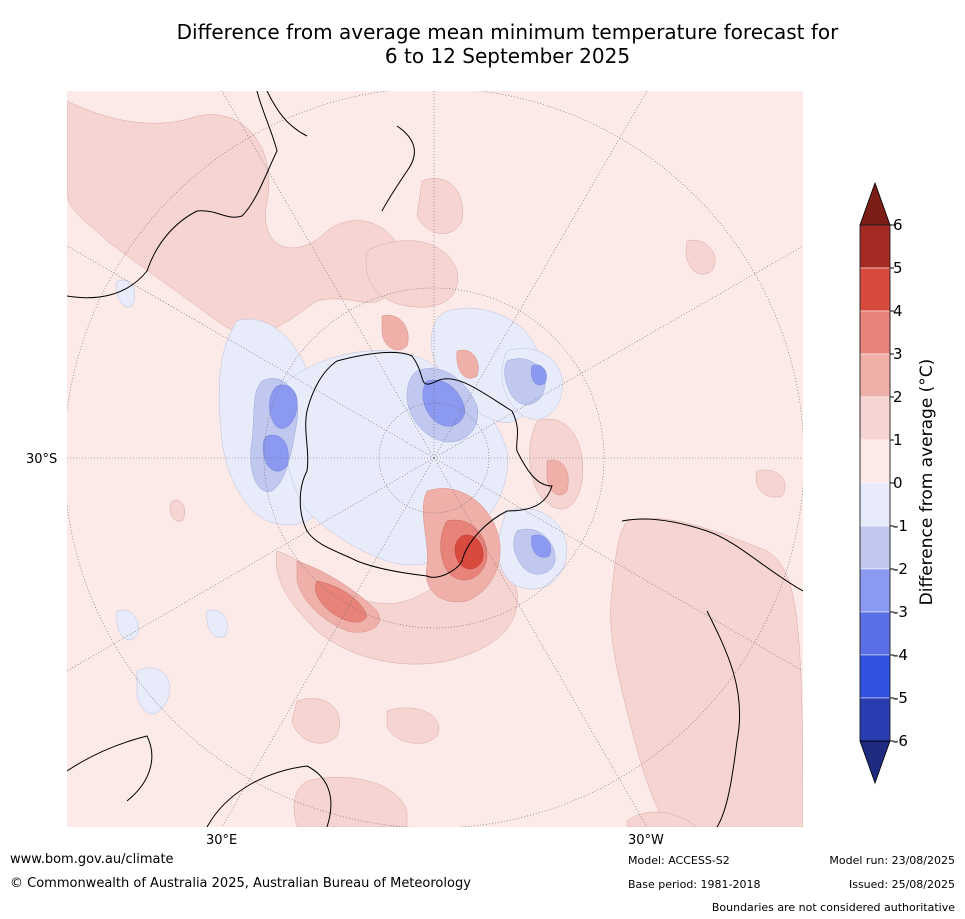  Describe the element at coordinates (898, 225) in the screenshot. I see `colorbar-tick-label: 6` at that location.